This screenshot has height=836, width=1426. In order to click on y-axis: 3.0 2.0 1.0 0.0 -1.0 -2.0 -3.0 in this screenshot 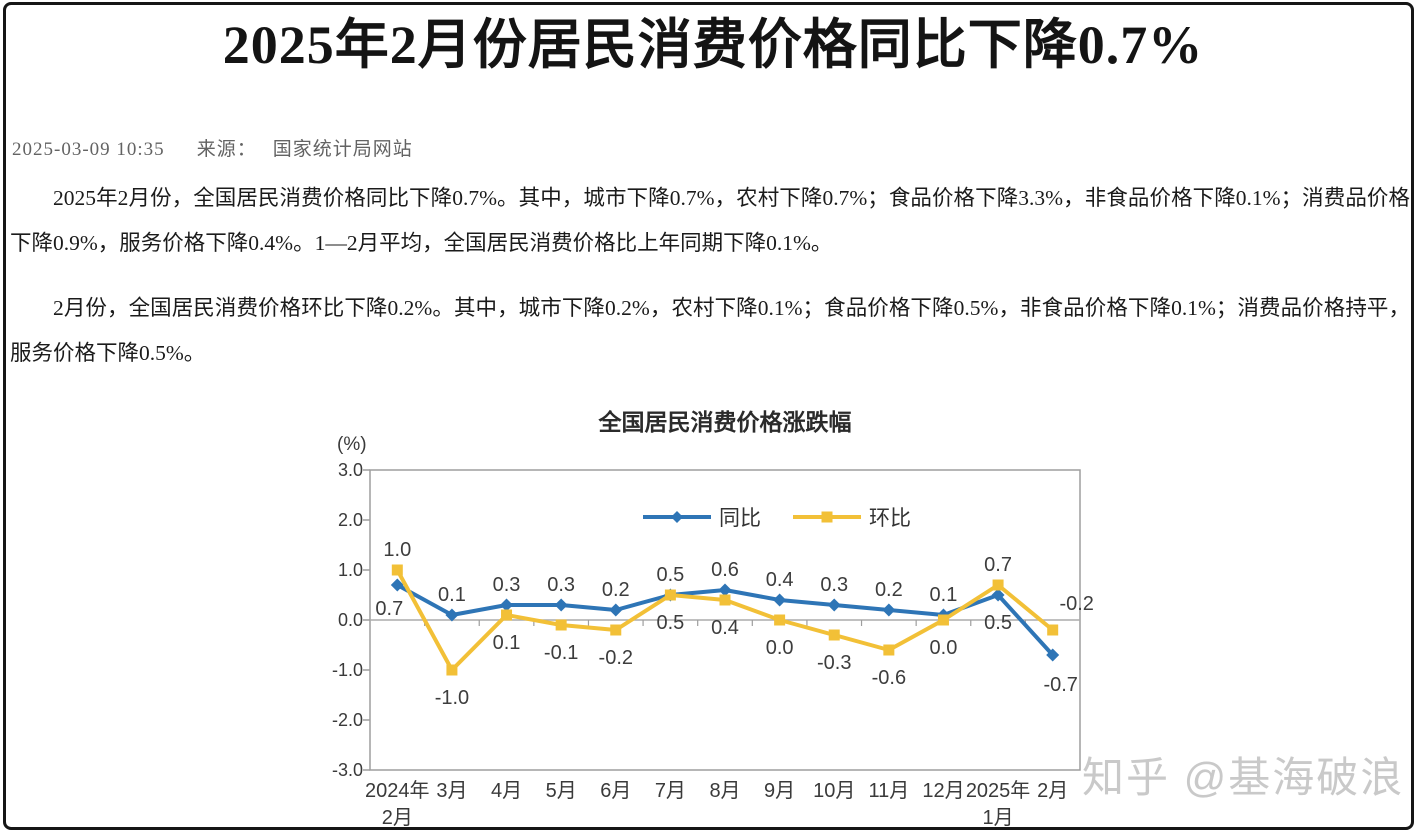, I will do `click(351, 620)`.